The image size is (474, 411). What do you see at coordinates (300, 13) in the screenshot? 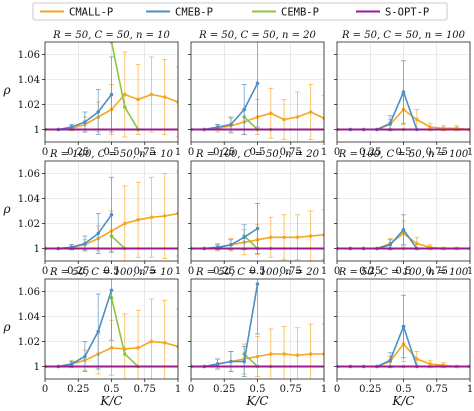
I see `legend-label-cemb-p: CEMB-P` at bounding box center [300, 13].